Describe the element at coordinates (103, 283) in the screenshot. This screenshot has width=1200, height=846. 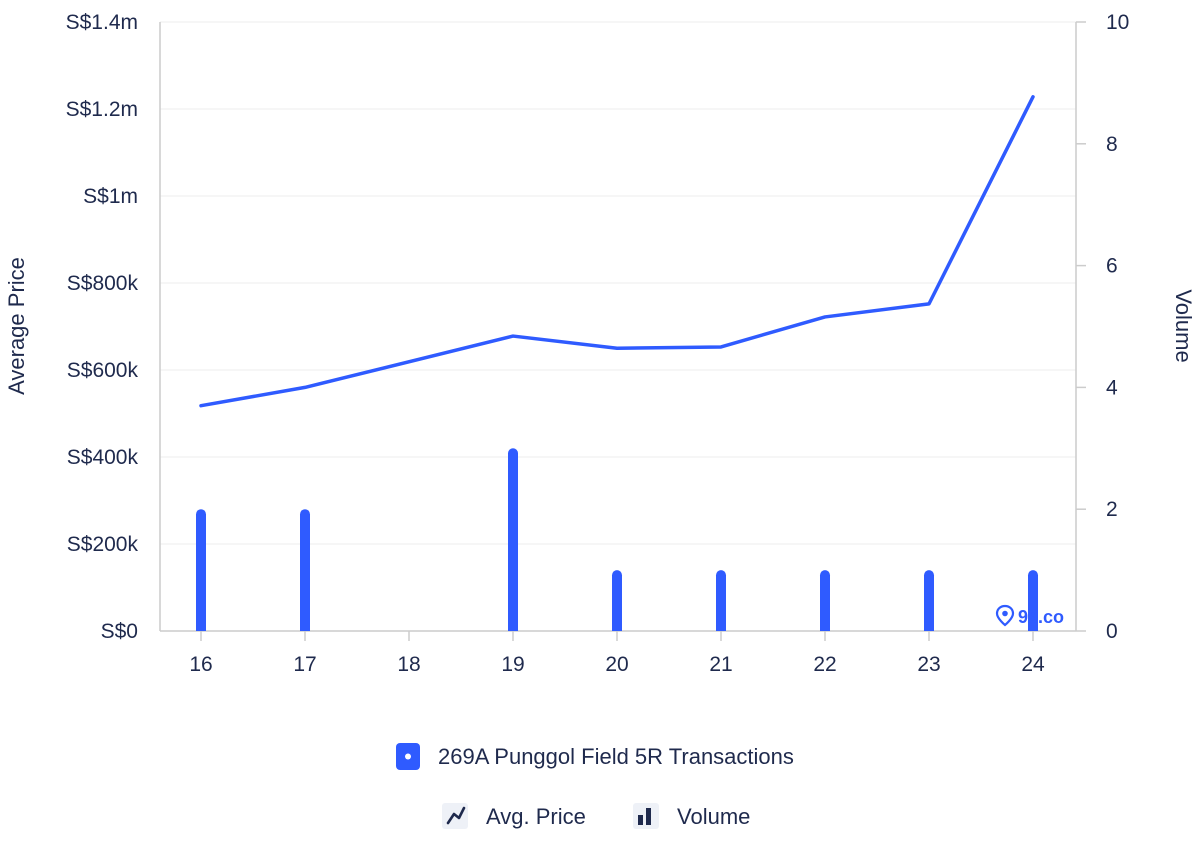
I see `y-left-tick-label: S$800k` at that location.